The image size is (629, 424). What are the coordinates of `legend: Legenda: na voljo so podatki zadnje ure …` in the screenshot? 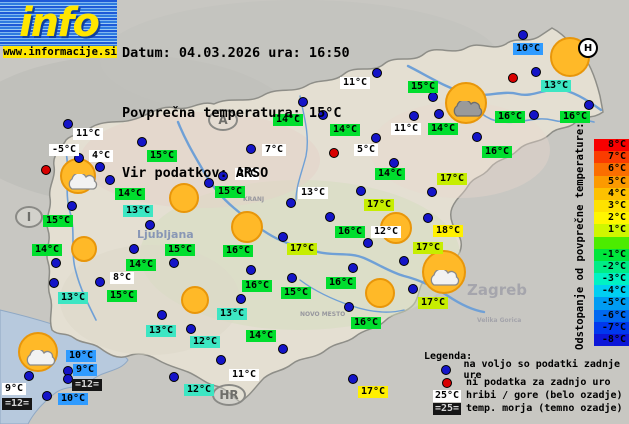 It's located at (526, 382).